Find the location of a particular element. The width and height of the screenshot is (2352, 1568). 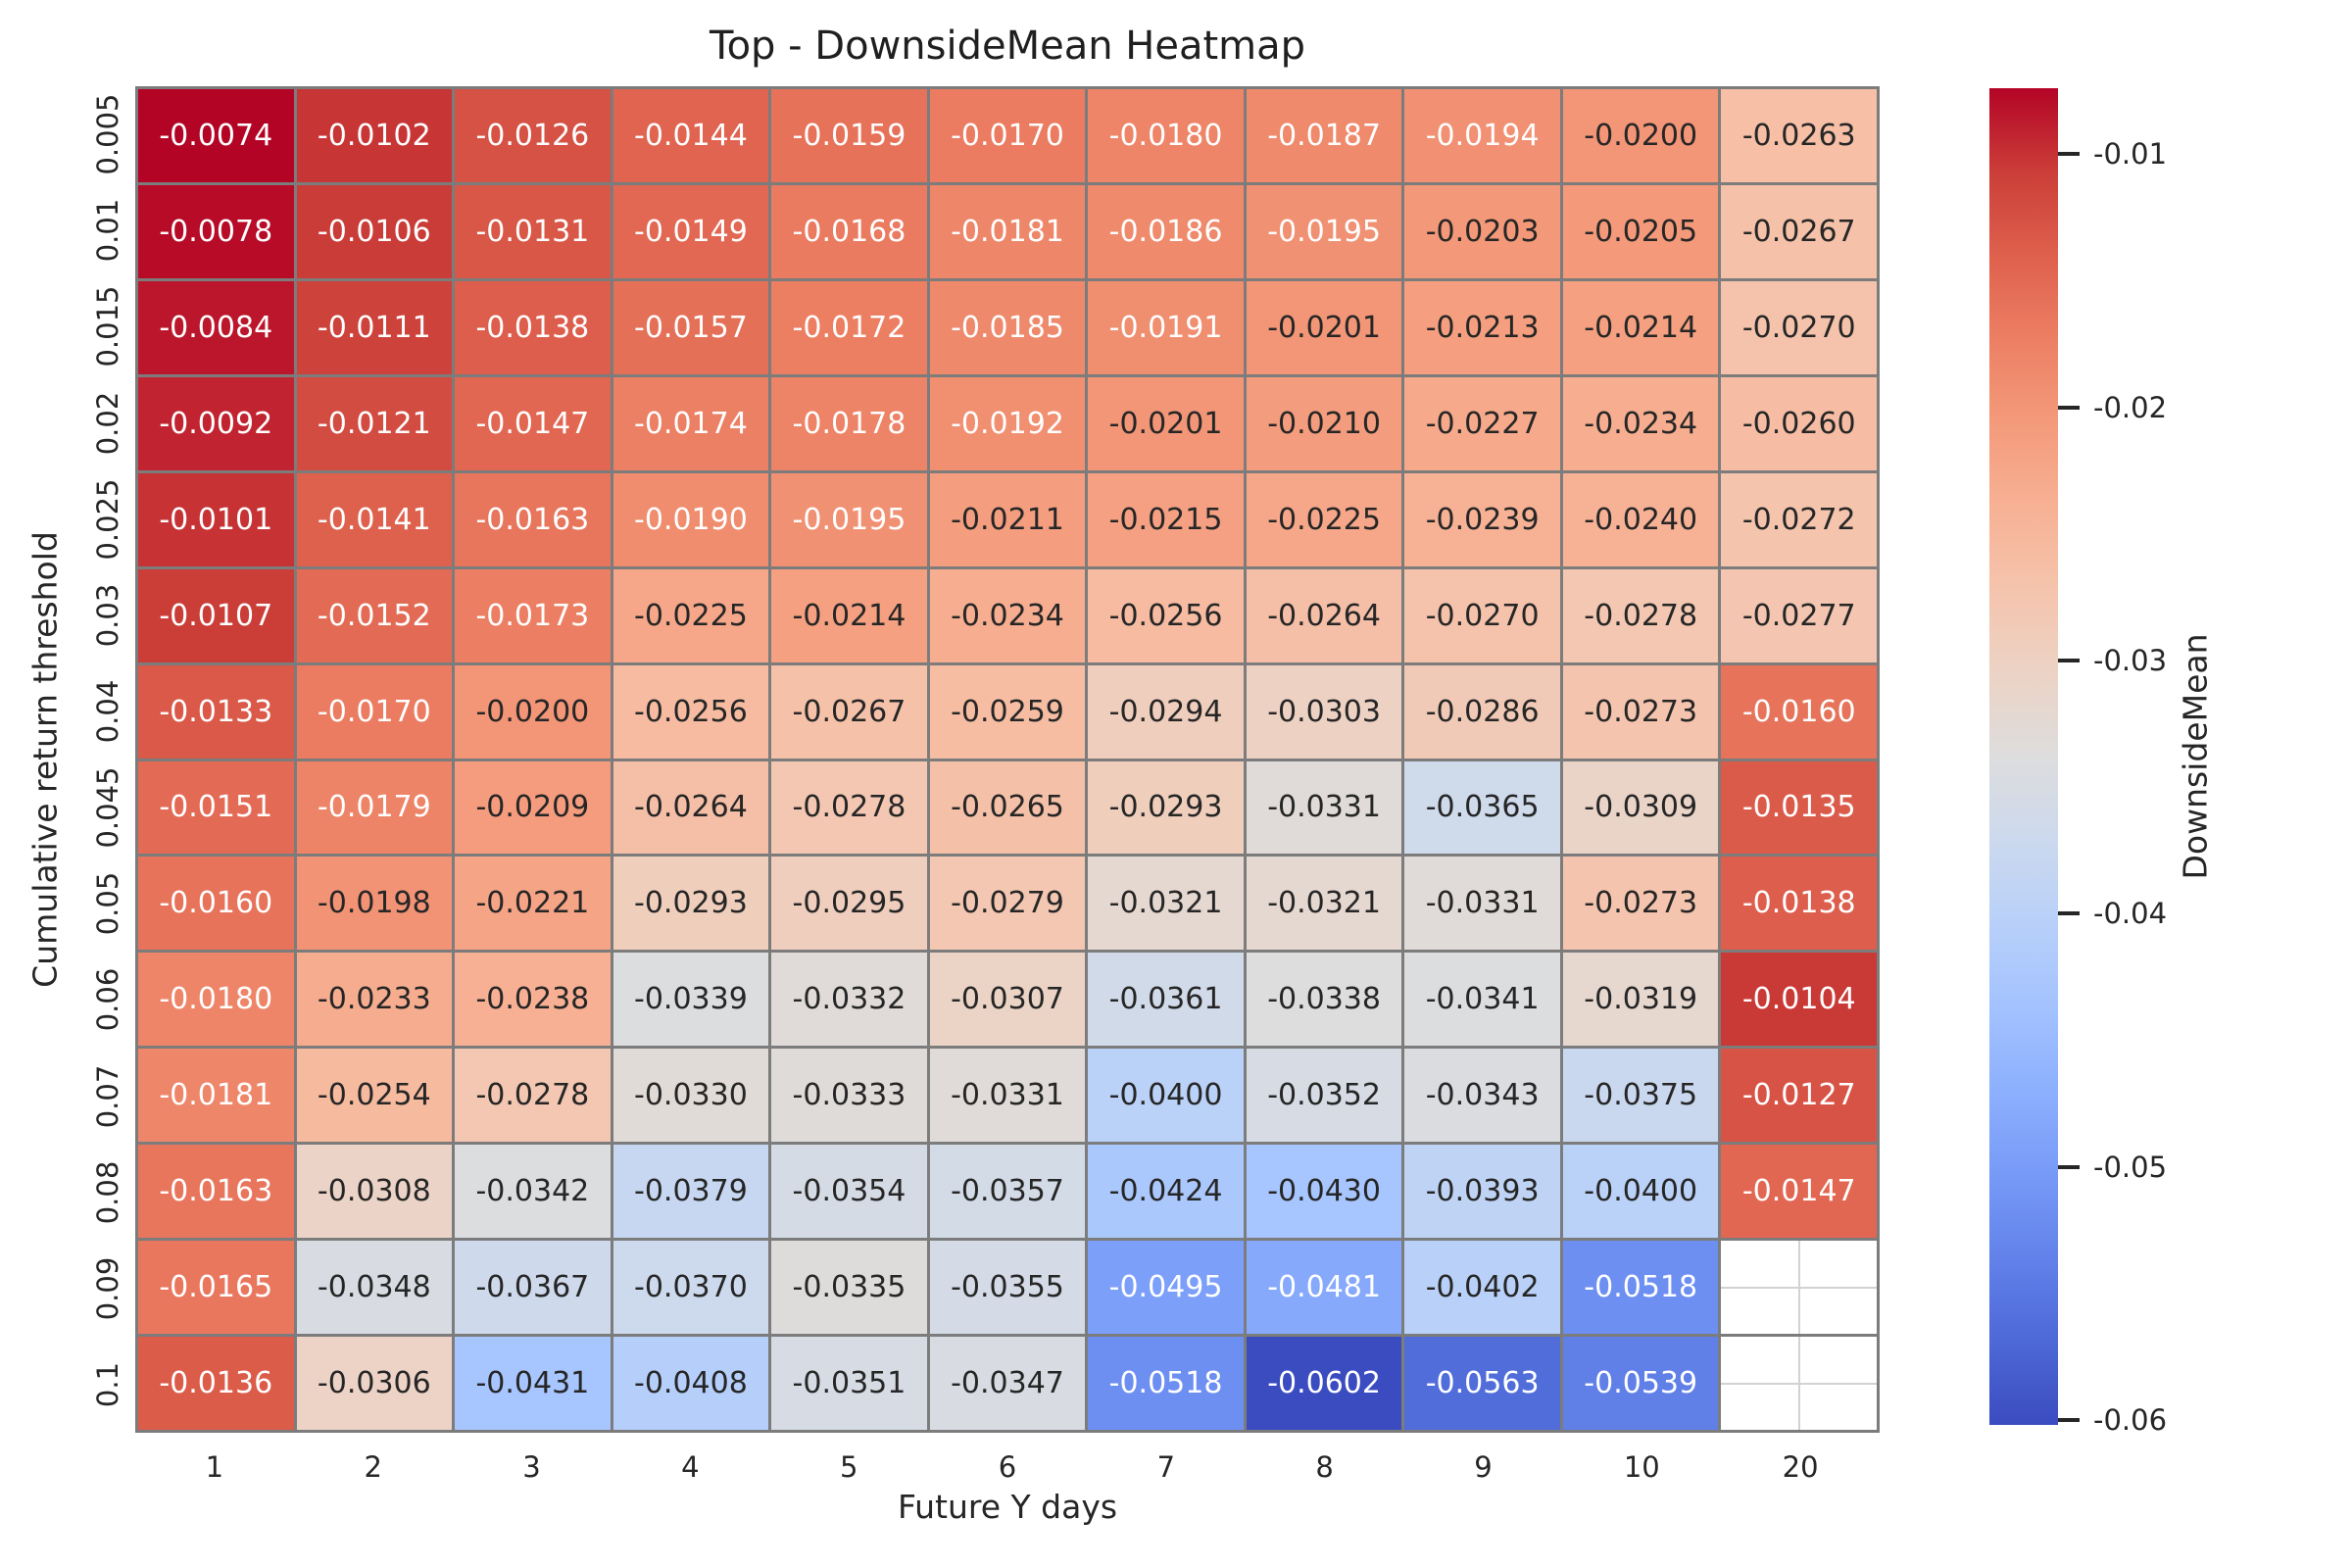

heatmap-cell: -0.0263 is located at coordinates (1799, 135).